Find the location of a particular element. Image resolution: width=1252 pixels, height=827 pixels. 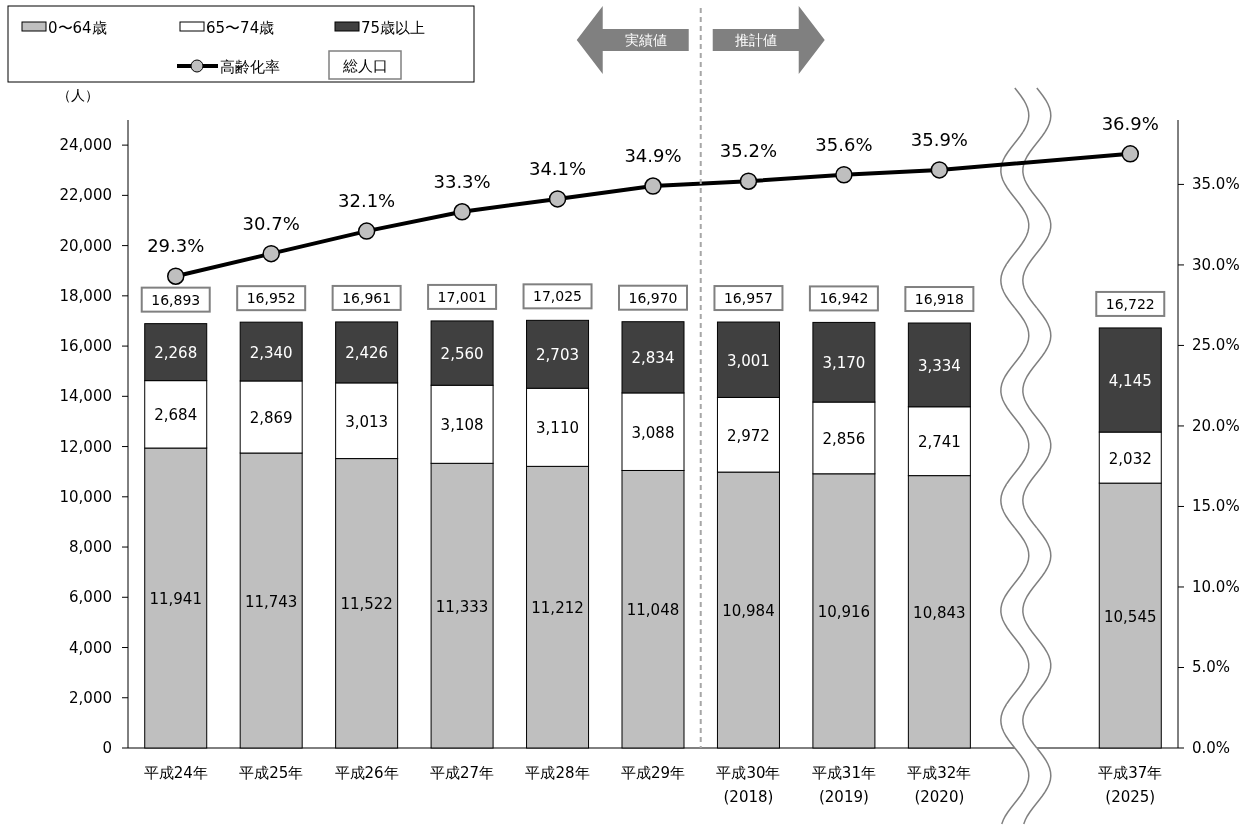

x-tick-label: 平成27年 is located at coordinates (462, 773).